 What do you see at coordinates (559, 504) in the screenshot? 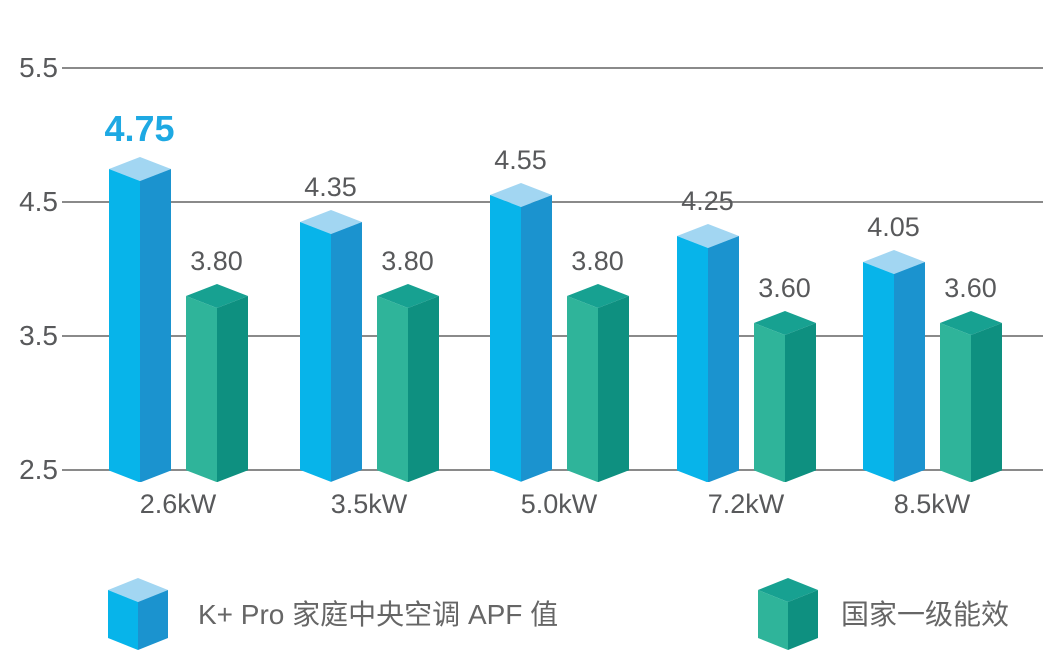
I see `x-axis-category-label: 5.0kW` at bounding box center [559, 504].